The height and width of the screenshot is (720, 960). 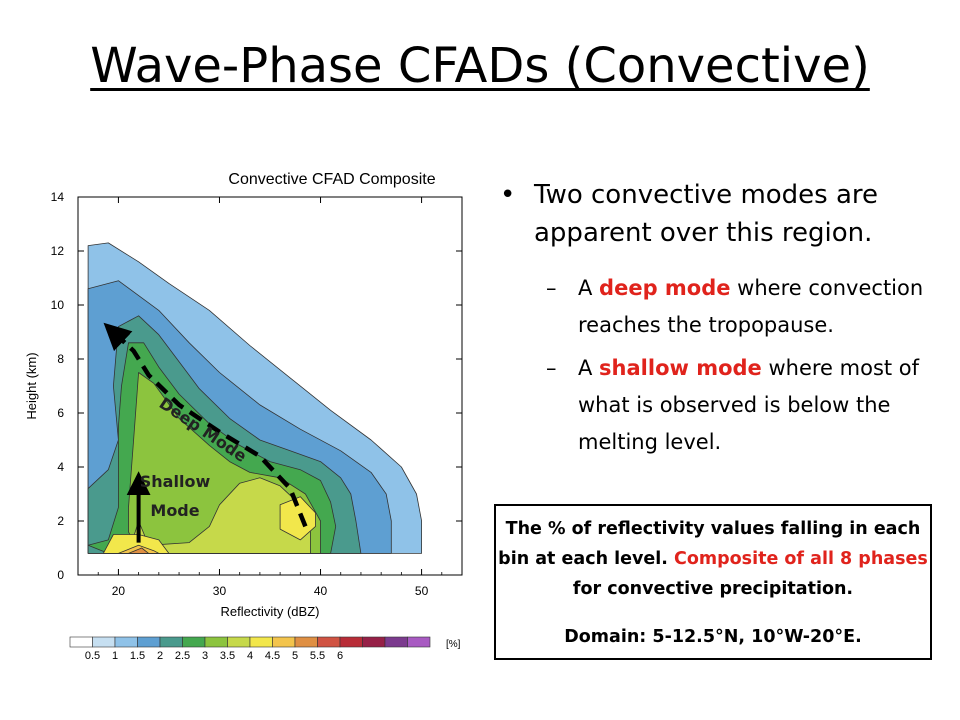 I want to click on colorbar-tick-label: 3, so click(x=205, y=656).